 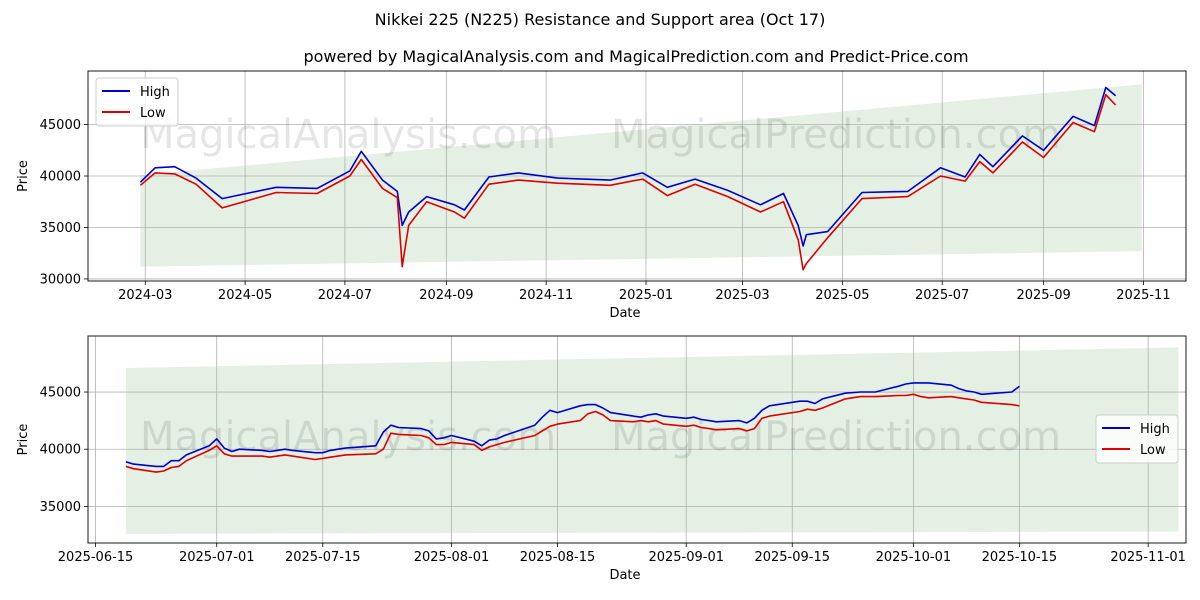 I want to click on x-tick-label: 2024-07, so click(x=345, y=295).